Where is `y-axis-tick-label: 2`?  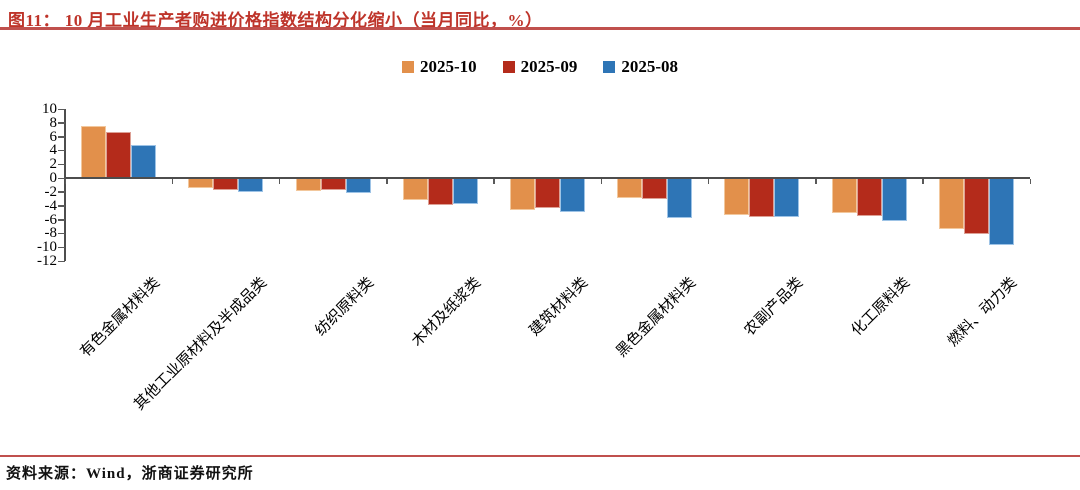
y-axis-tick-label: 2 is located at coordinates (53, 164).